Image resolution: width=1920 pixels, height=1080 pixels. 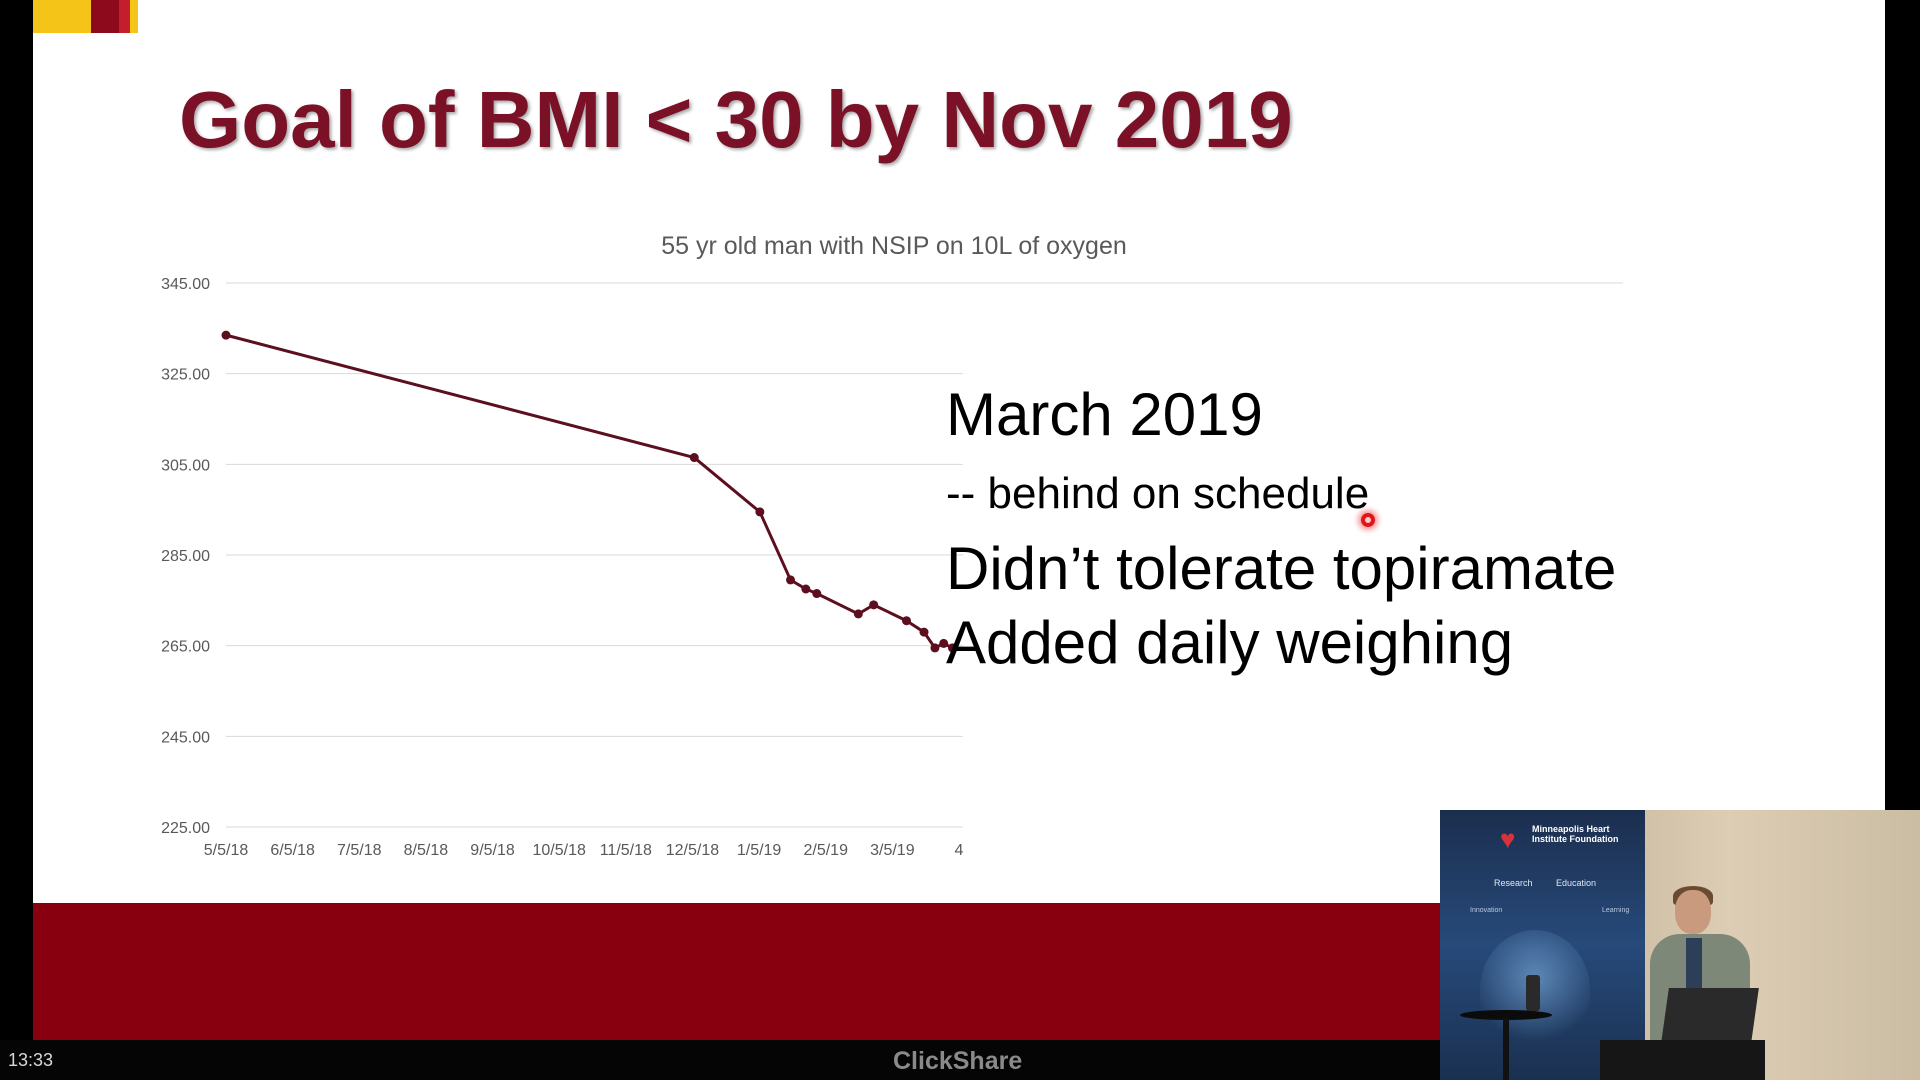 What do you see at coordinates (1486, 910) in the screenshot?
I see `banner-innovation: Innovation` at bounding box center [1486, 910].